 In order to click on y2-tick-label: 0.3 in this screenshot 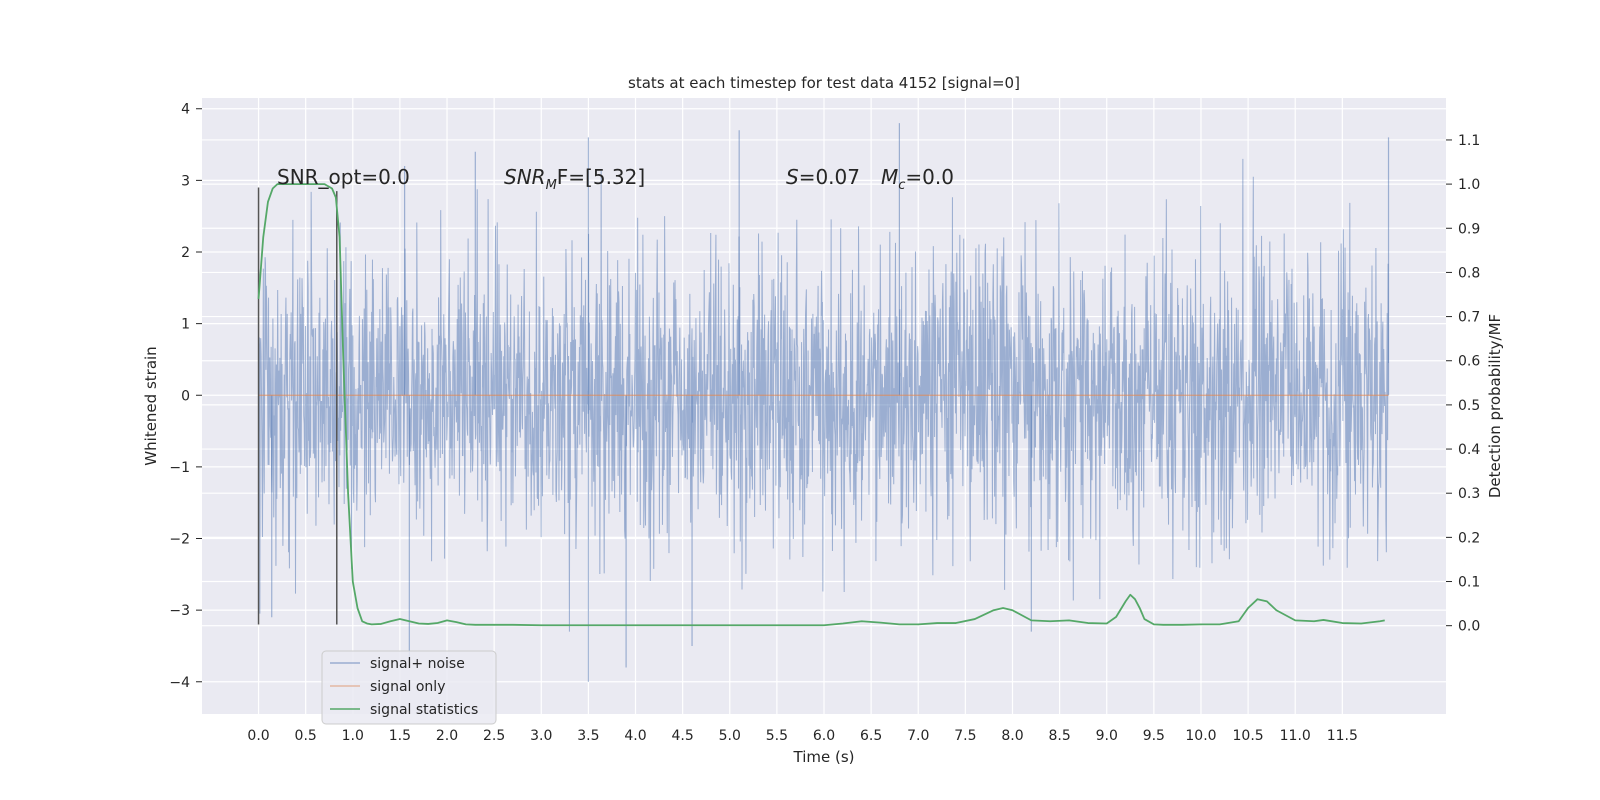, I will do `click(1469, 494)`.